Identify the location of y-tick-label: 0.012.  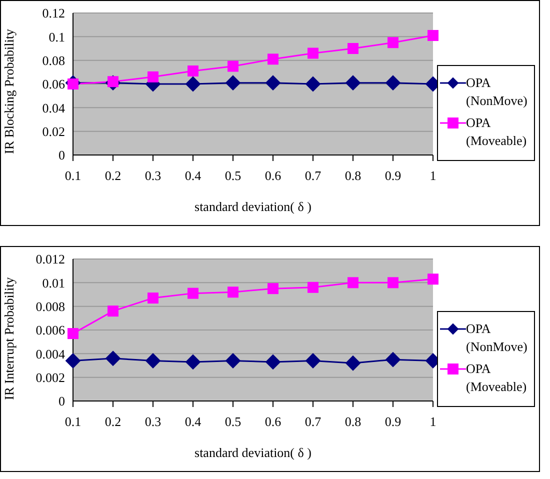
(50, 259).